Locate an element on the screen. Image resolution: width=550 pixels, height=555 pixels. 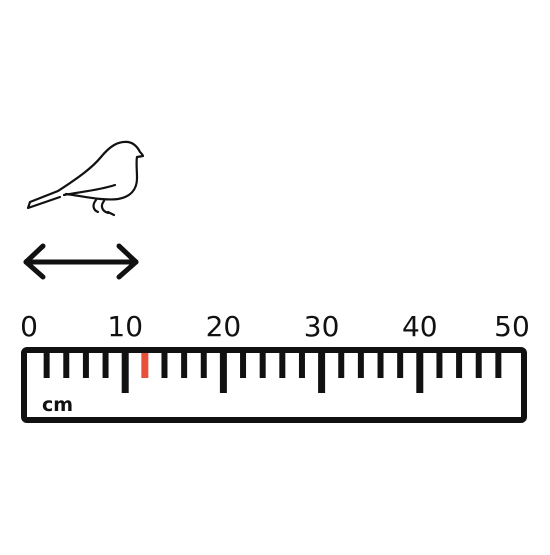
unit-label: cm is located at coordinates (57, 405).